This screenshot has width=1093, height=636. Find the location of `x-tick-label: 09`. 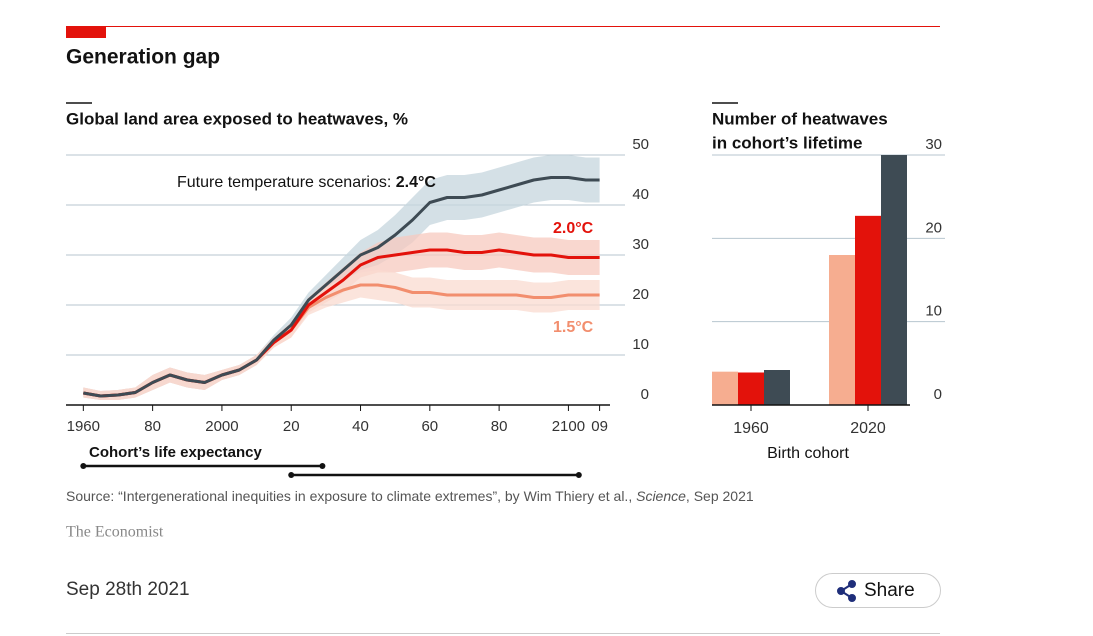

x-tick-label: 09 is located at coordinates (599, 426).